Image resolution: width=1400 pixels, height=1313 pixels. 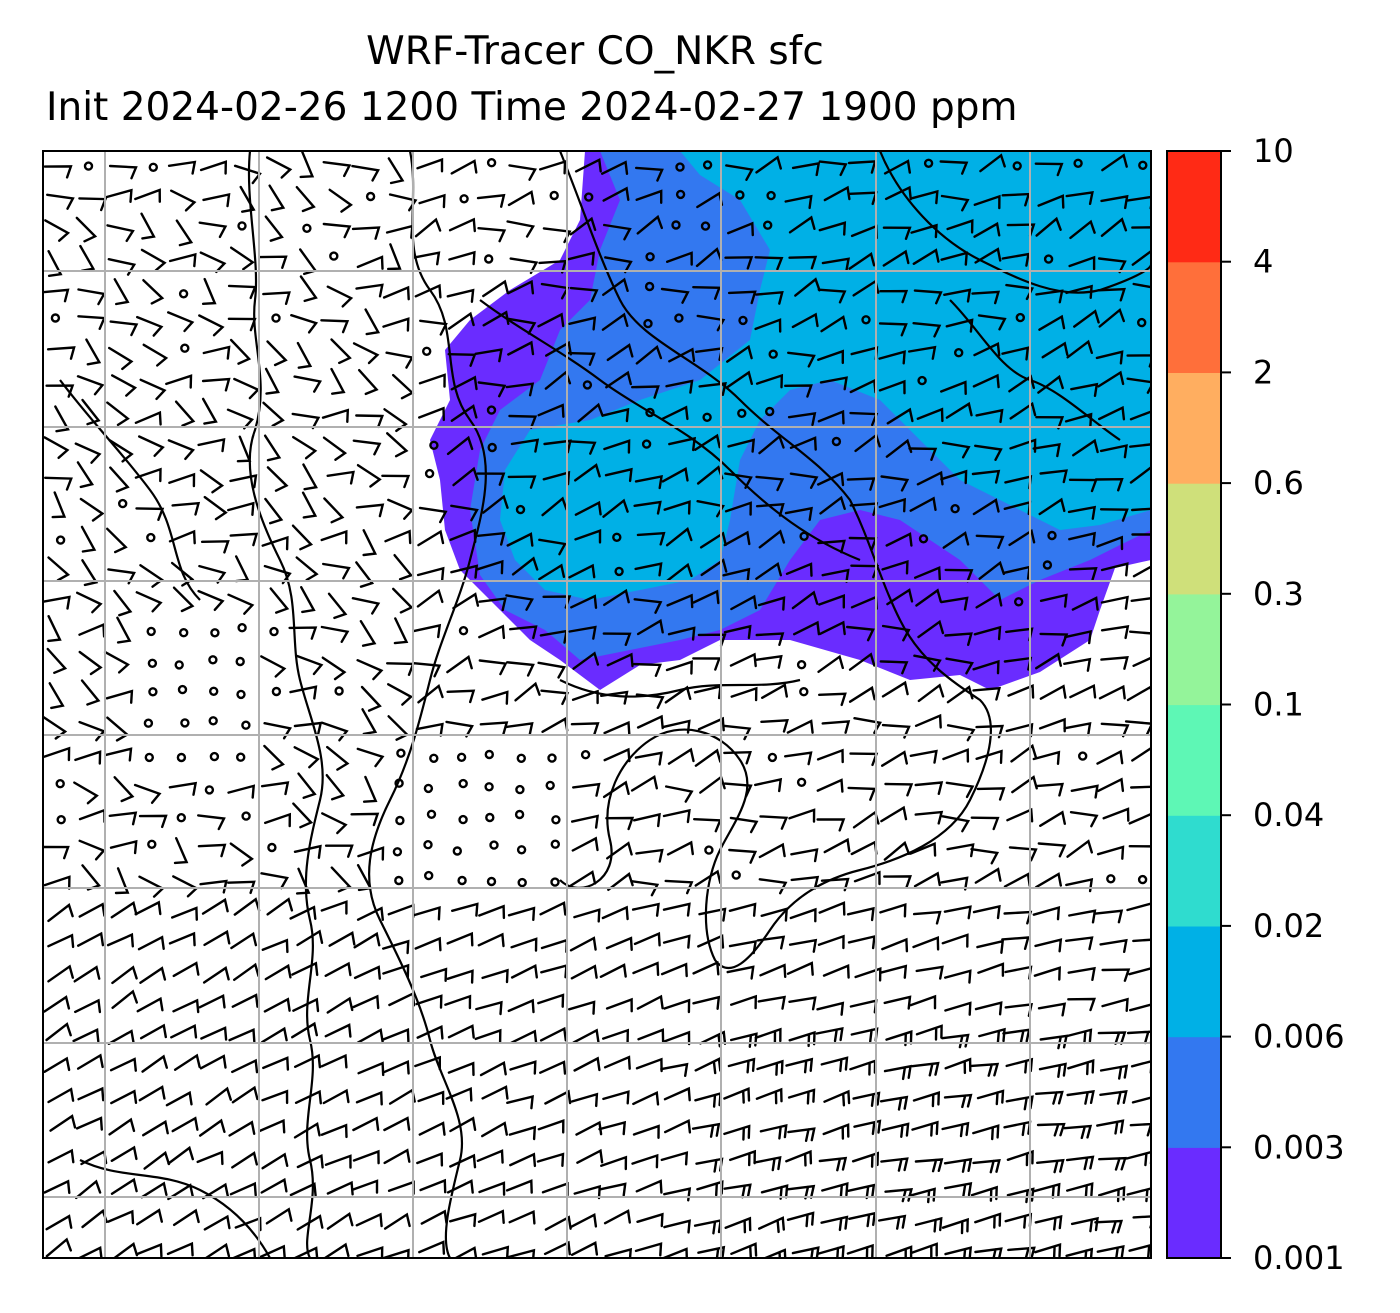 I want to click on colorbar-tick-label: 0.04, so click(x=1288, y=815).